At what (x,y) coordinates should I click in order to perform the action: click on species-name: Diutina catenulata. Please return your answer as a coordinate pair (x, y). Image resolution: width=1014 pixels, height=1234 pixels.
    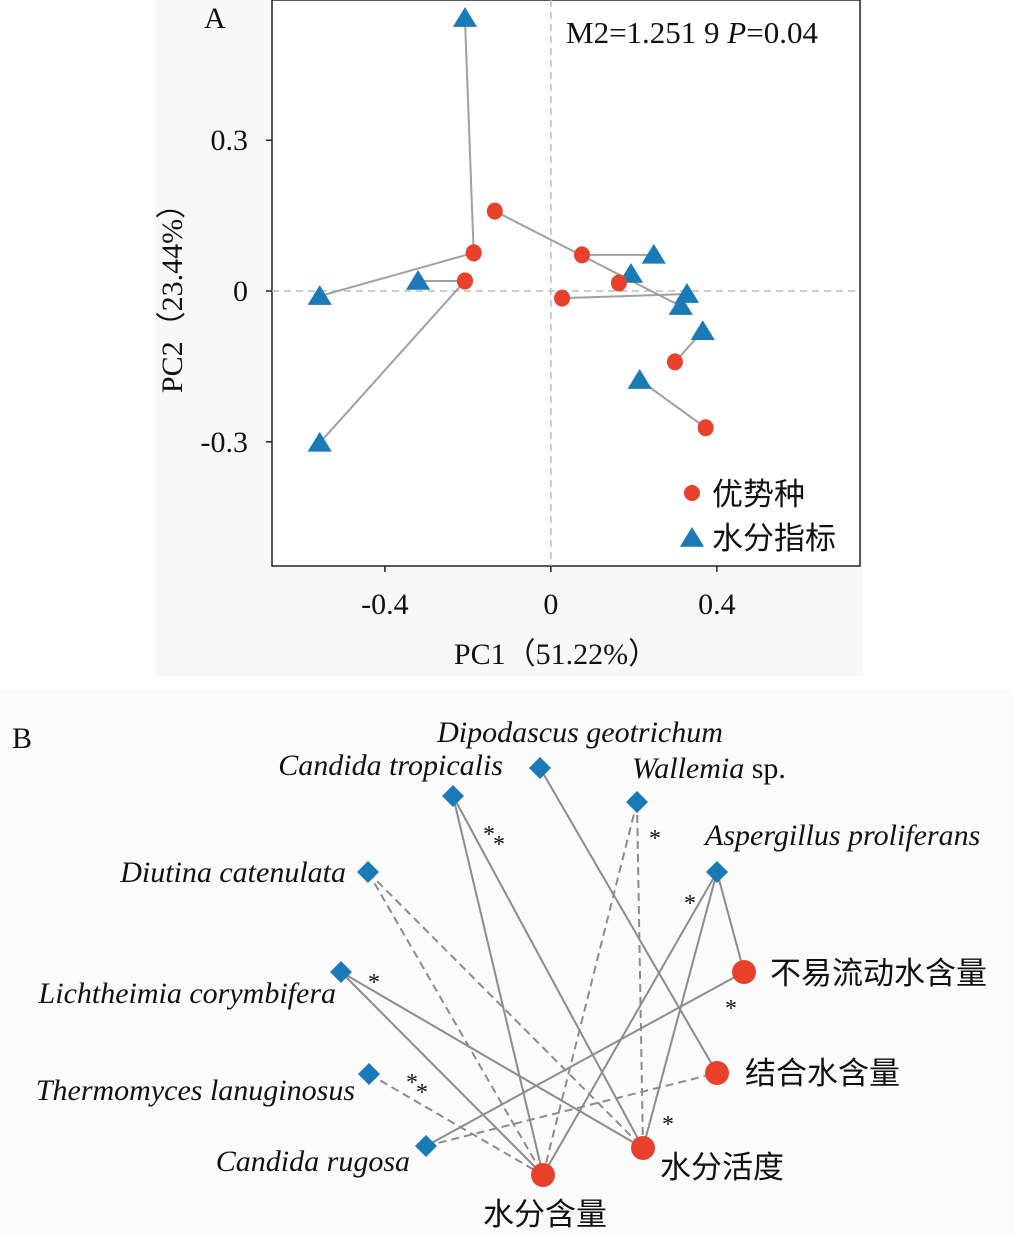
    Looking at the image, I should click on (232, 872).